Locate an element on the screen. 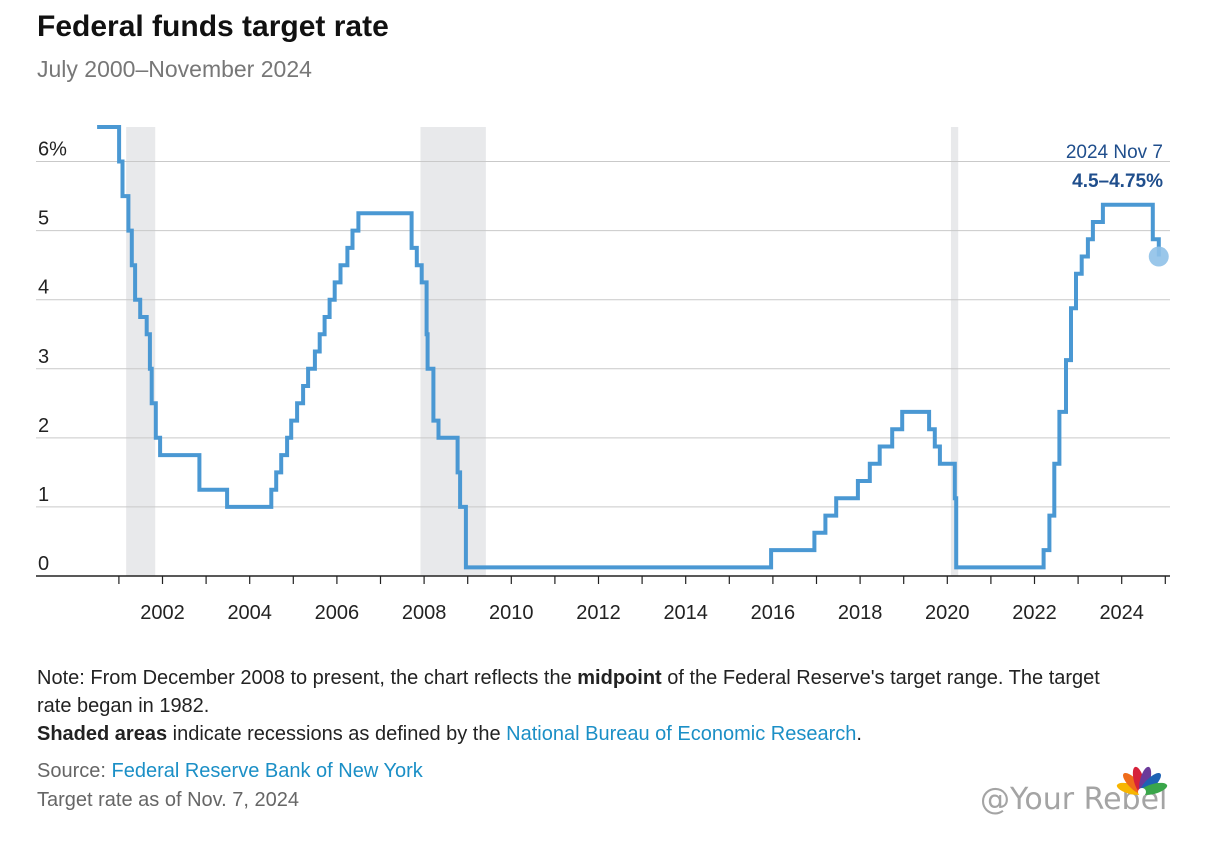 The image size is (1206, 848). source-line: Source: Federal Reserve Bank of New York is located at coordinates (230, 771).